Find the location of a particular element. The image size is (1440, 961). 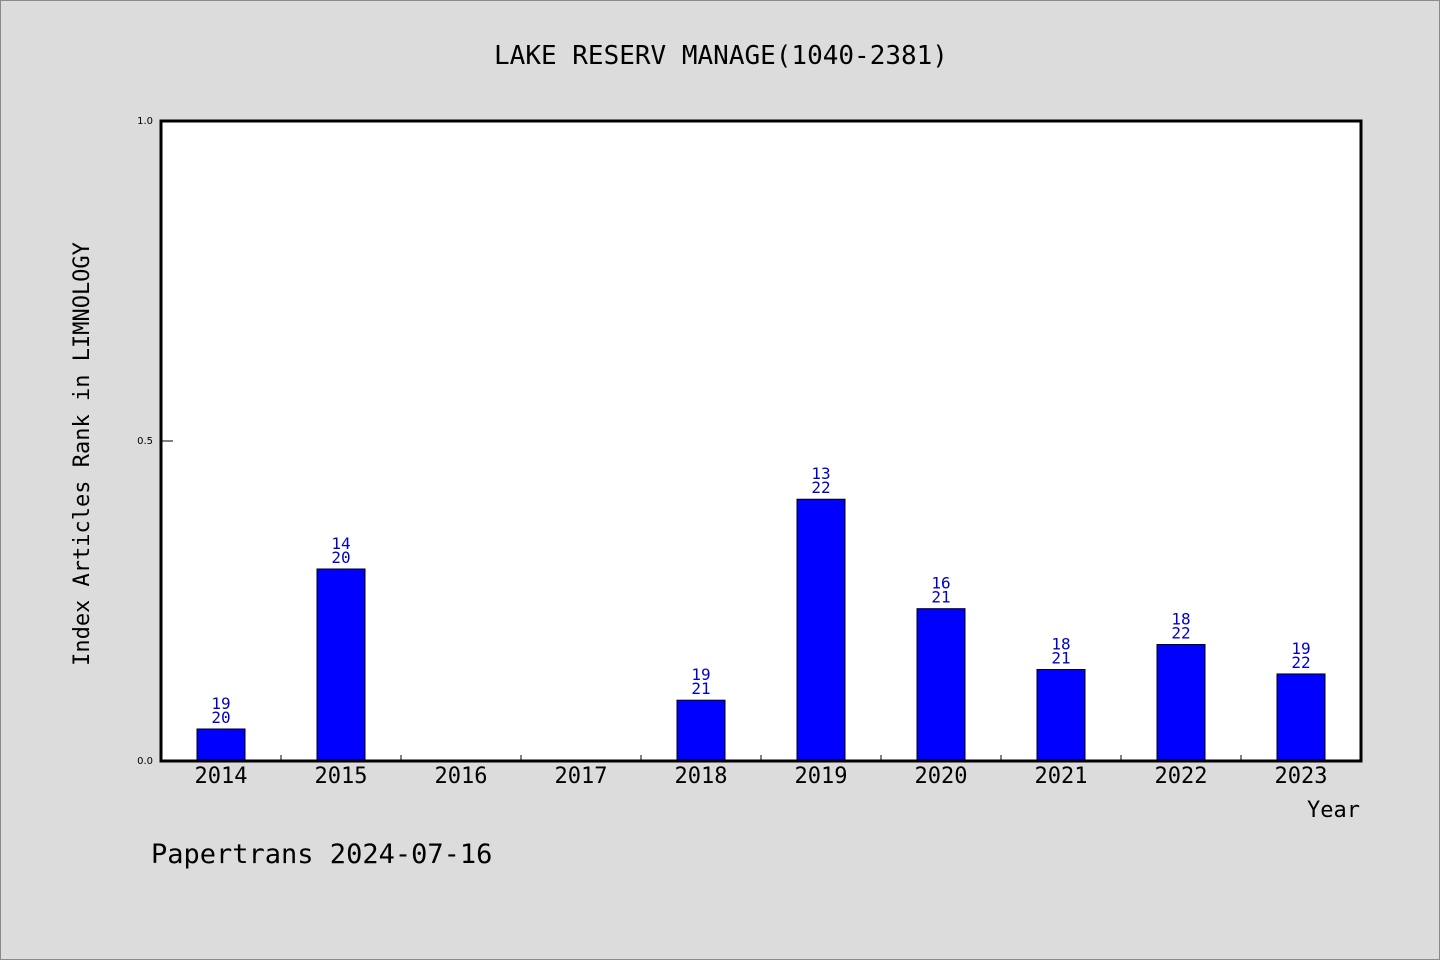

x-tick-label-2014: 2014 is located at coordinates (221, 776).